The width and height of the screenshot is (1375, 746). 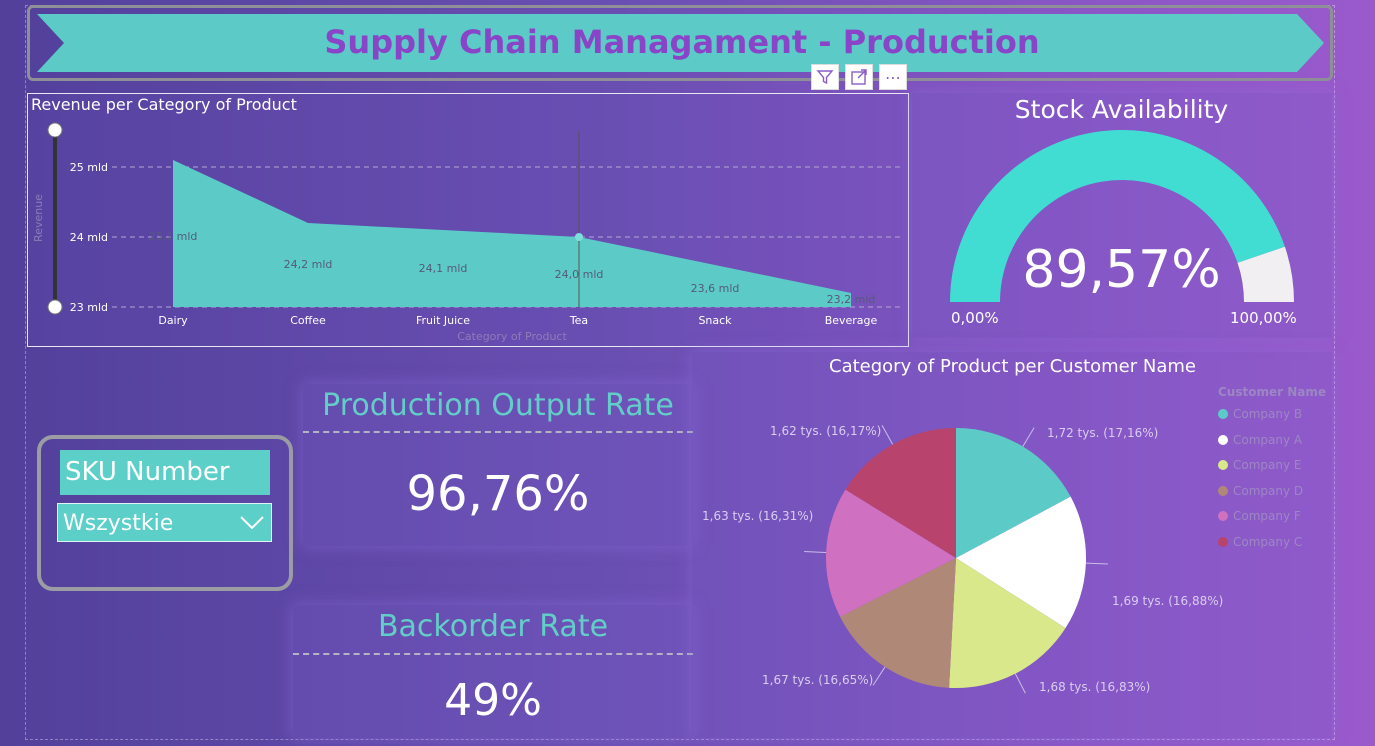 I want to click on kpi-value: 96,76%, so click(x=498, y=494).